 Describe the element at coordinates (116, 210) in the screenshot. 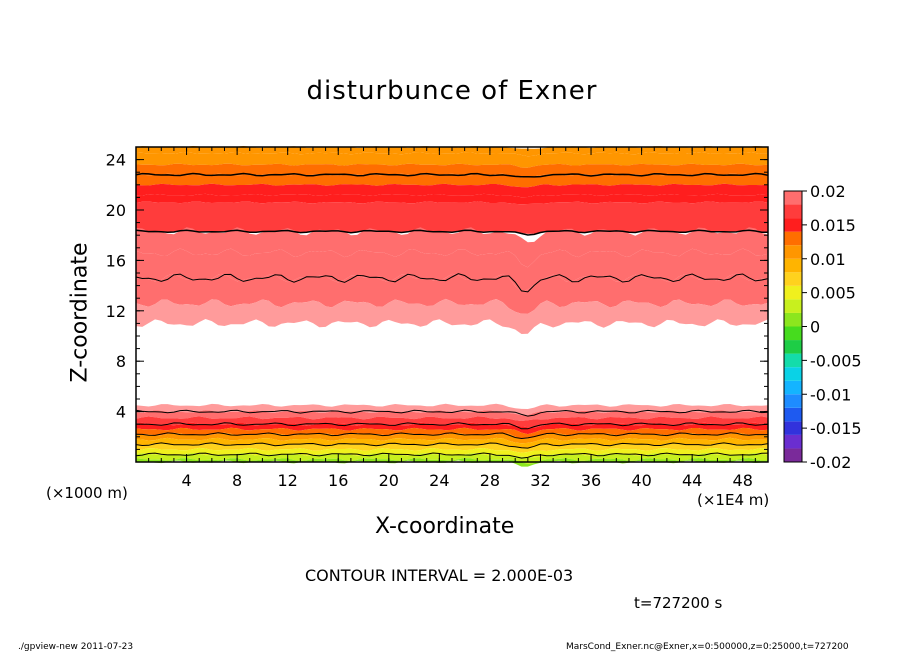

I see `y-tick-label-4: 20` at that location.